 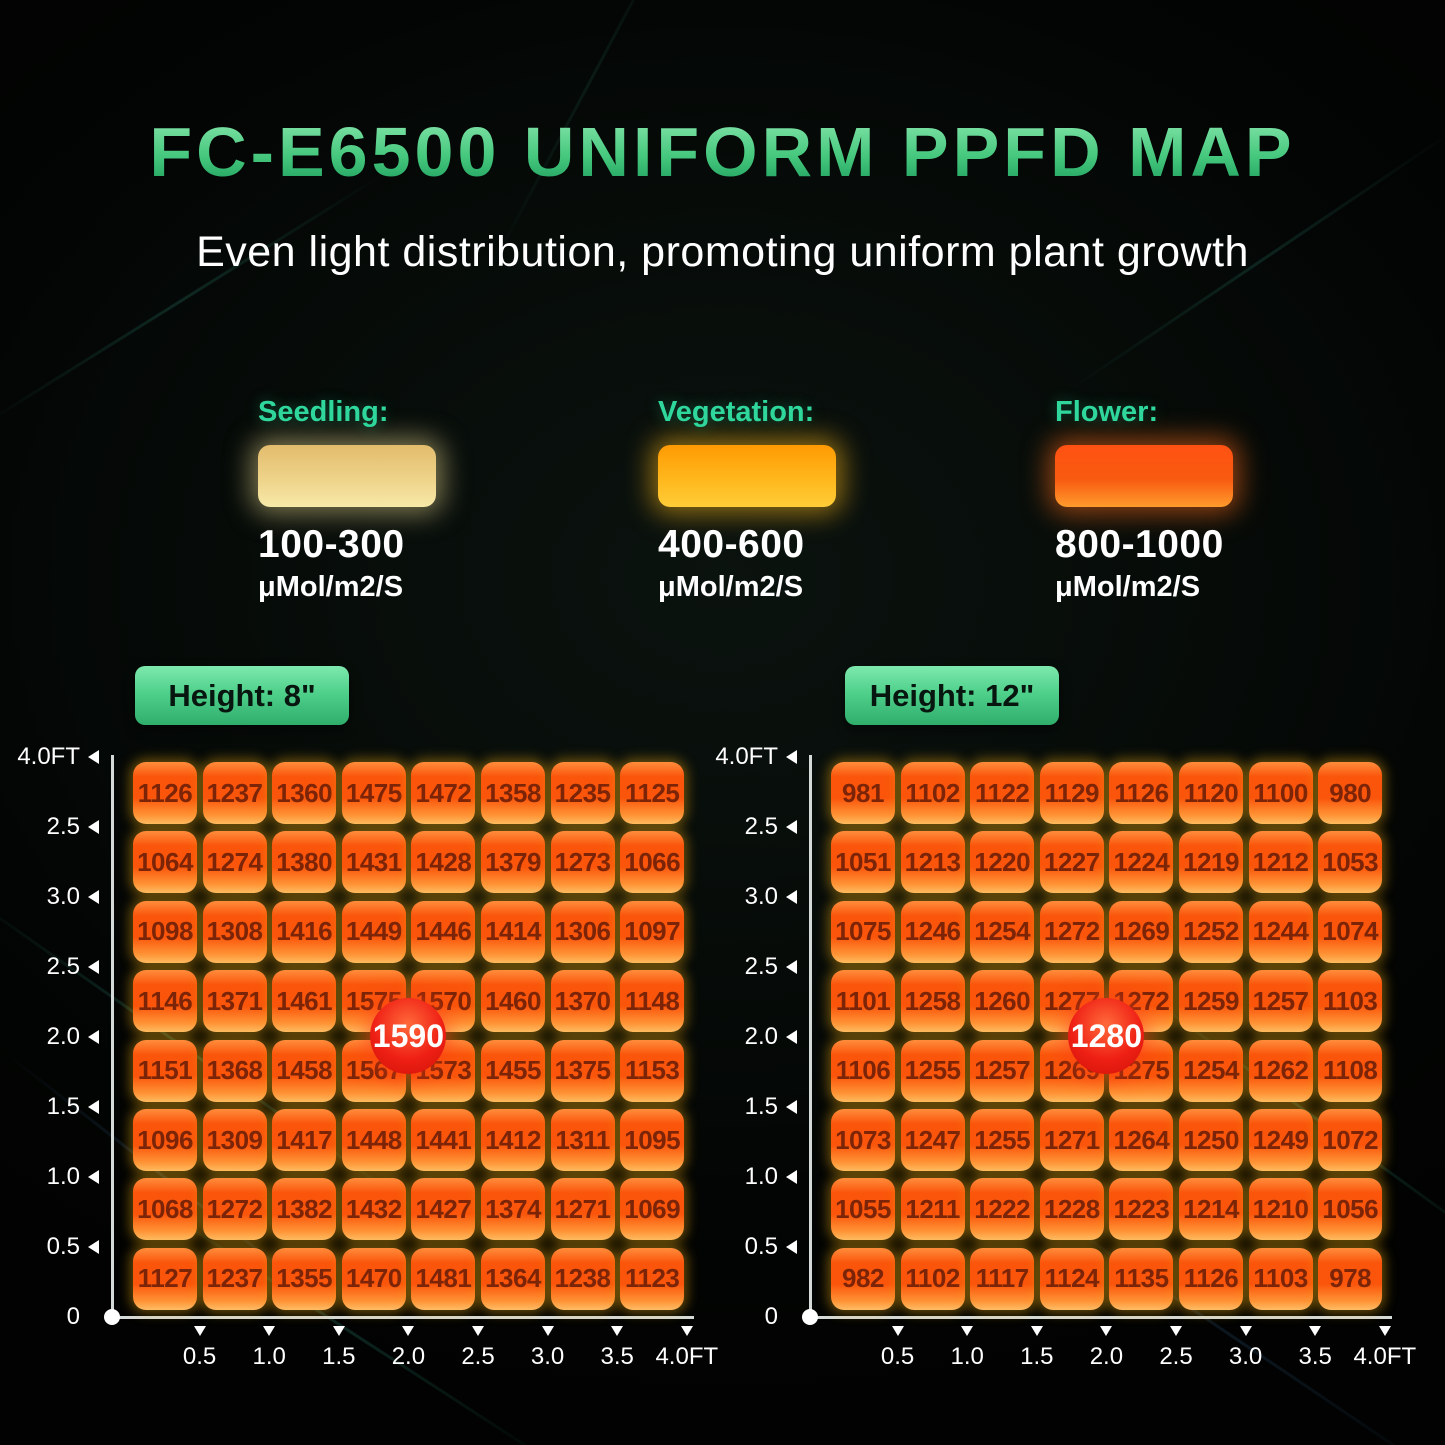 I want to click on ppfd-cell: 1364, so click(x=513, y=1278).